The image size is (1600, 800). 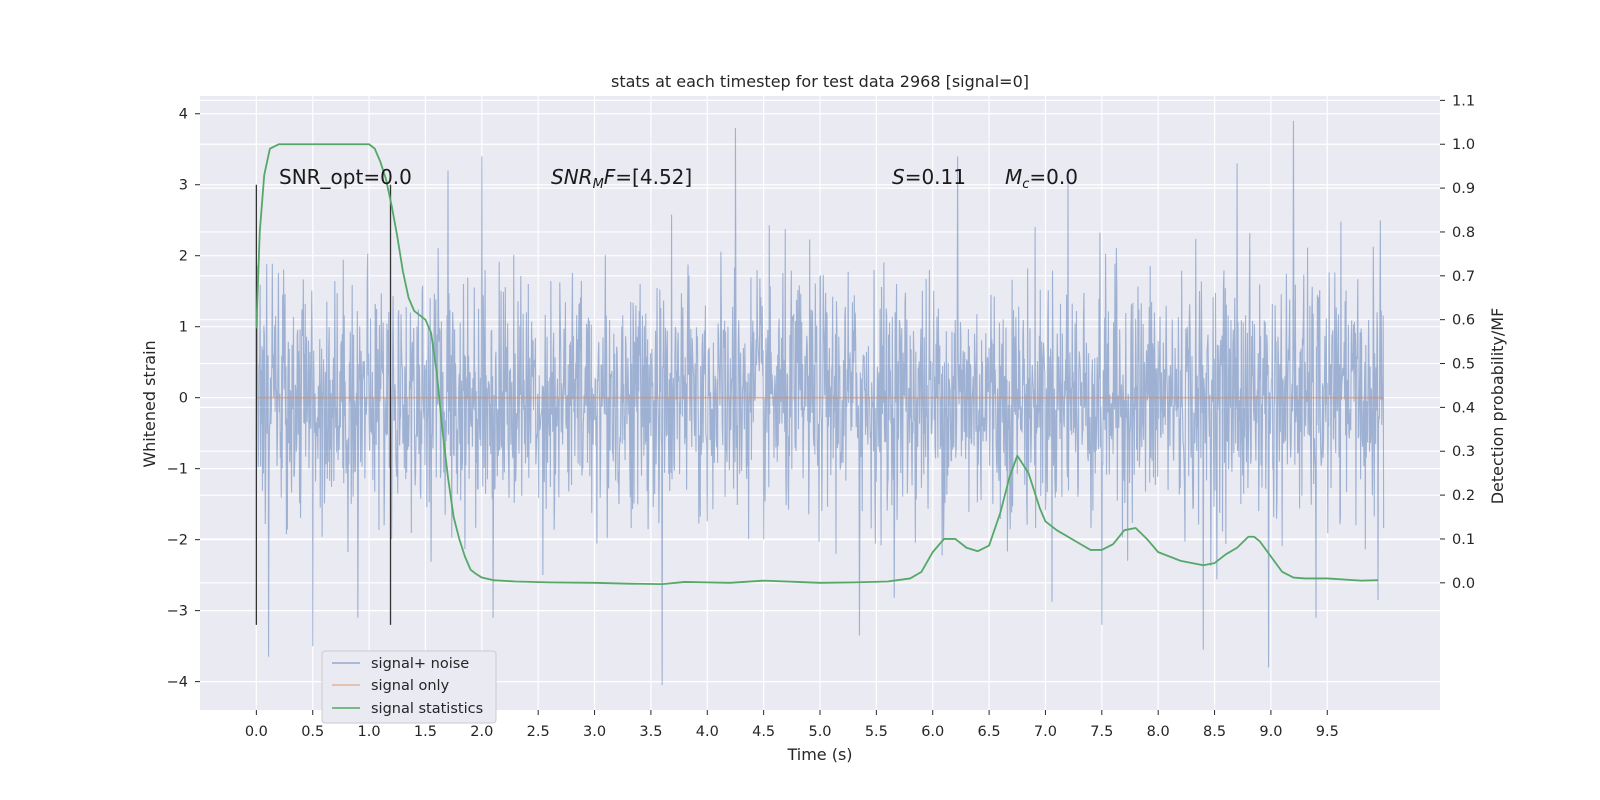 I want to click on x-tick-label: 1.0, so click(x=369, y=732).